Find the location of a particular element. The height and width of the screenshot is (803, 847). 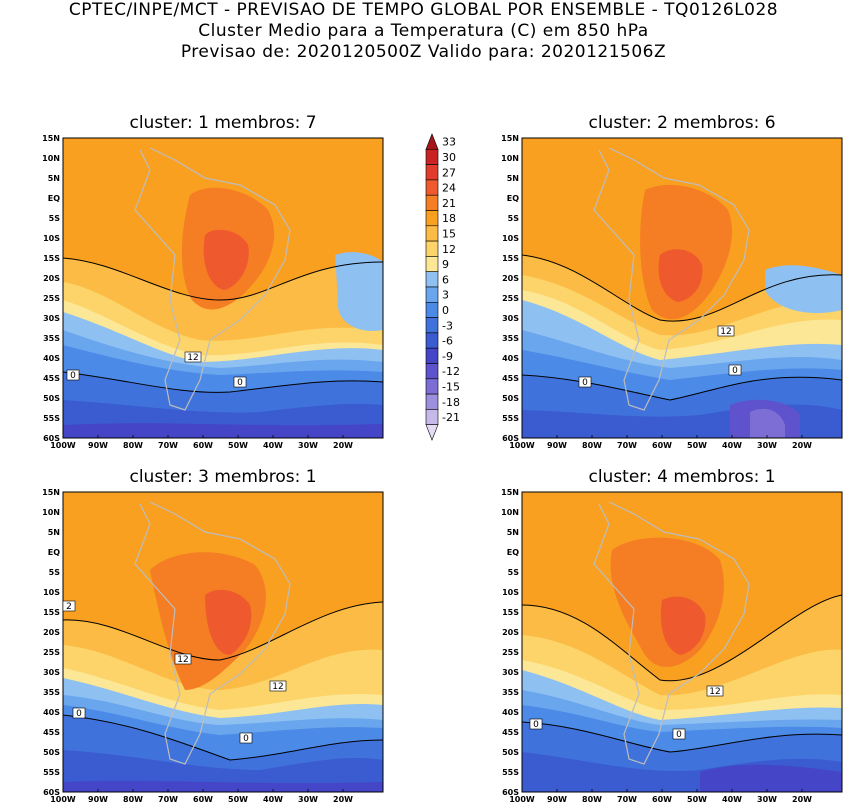

colorbar-label: 24 is located at coordinates (449, 188).